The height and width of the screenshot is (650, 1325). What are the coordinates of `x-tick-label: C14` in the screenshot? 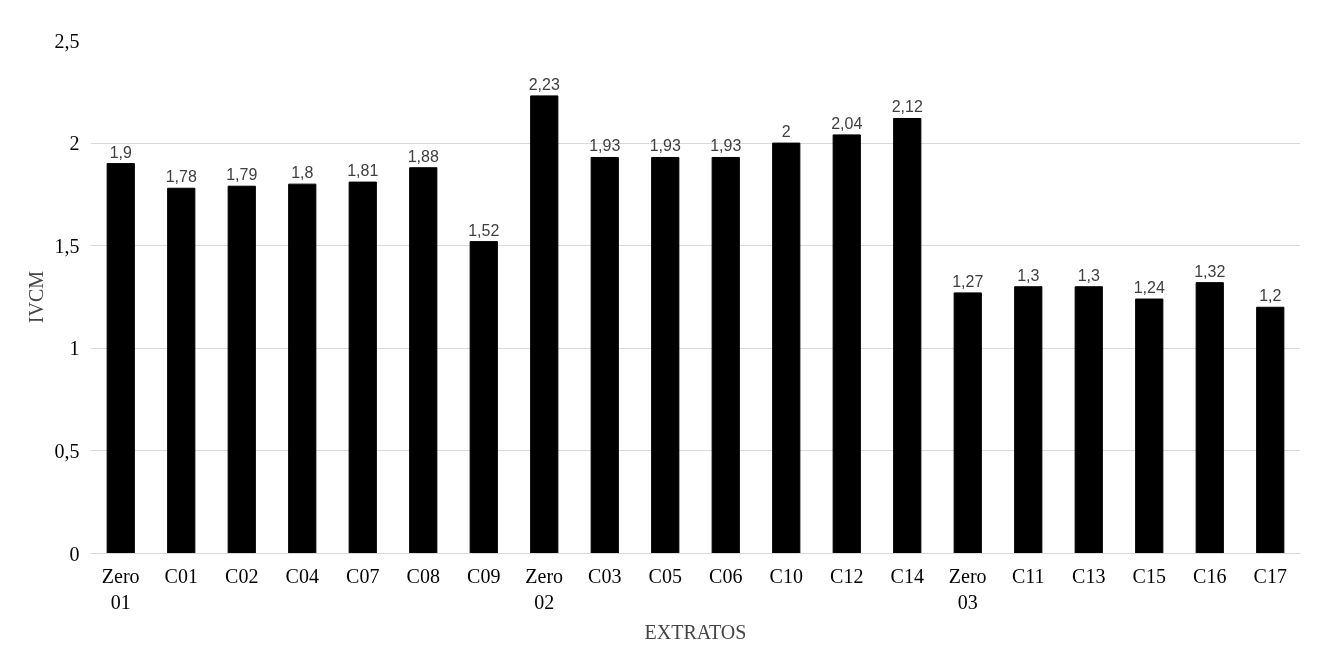 It's located at (907, 575).